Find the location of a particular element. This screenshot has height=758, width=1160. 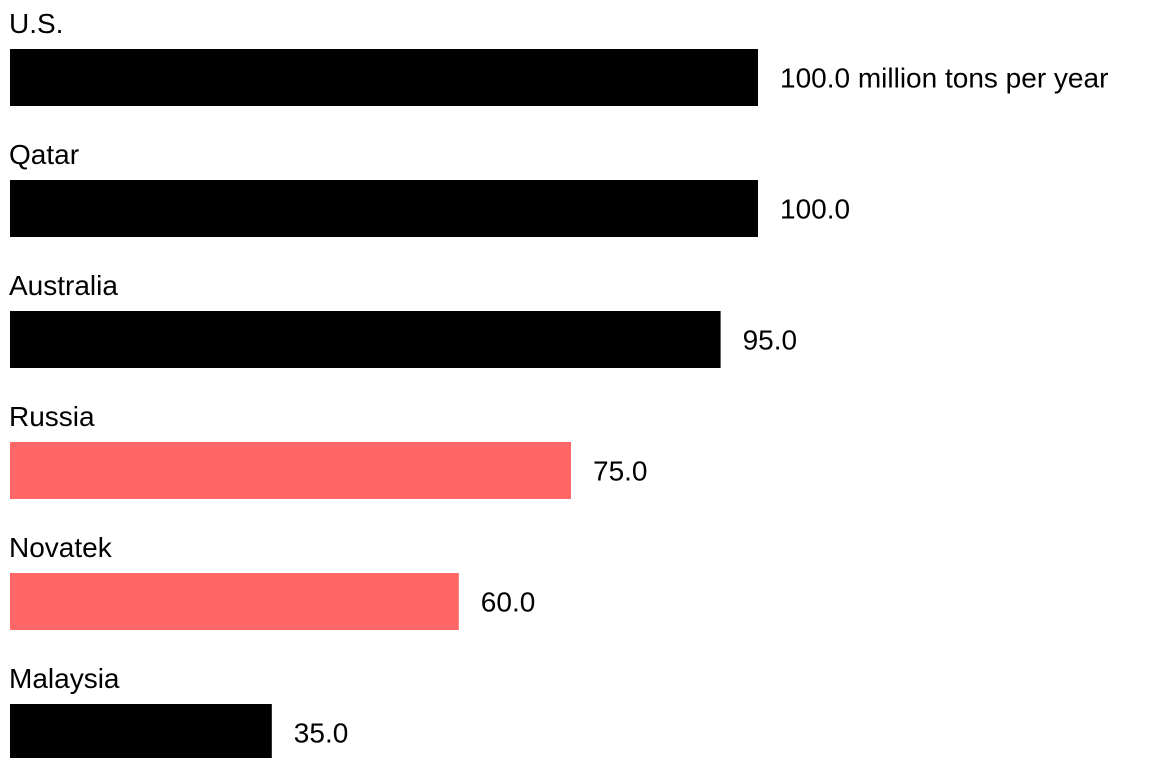

category-label: Qatar is located at coordinates (44, 154).